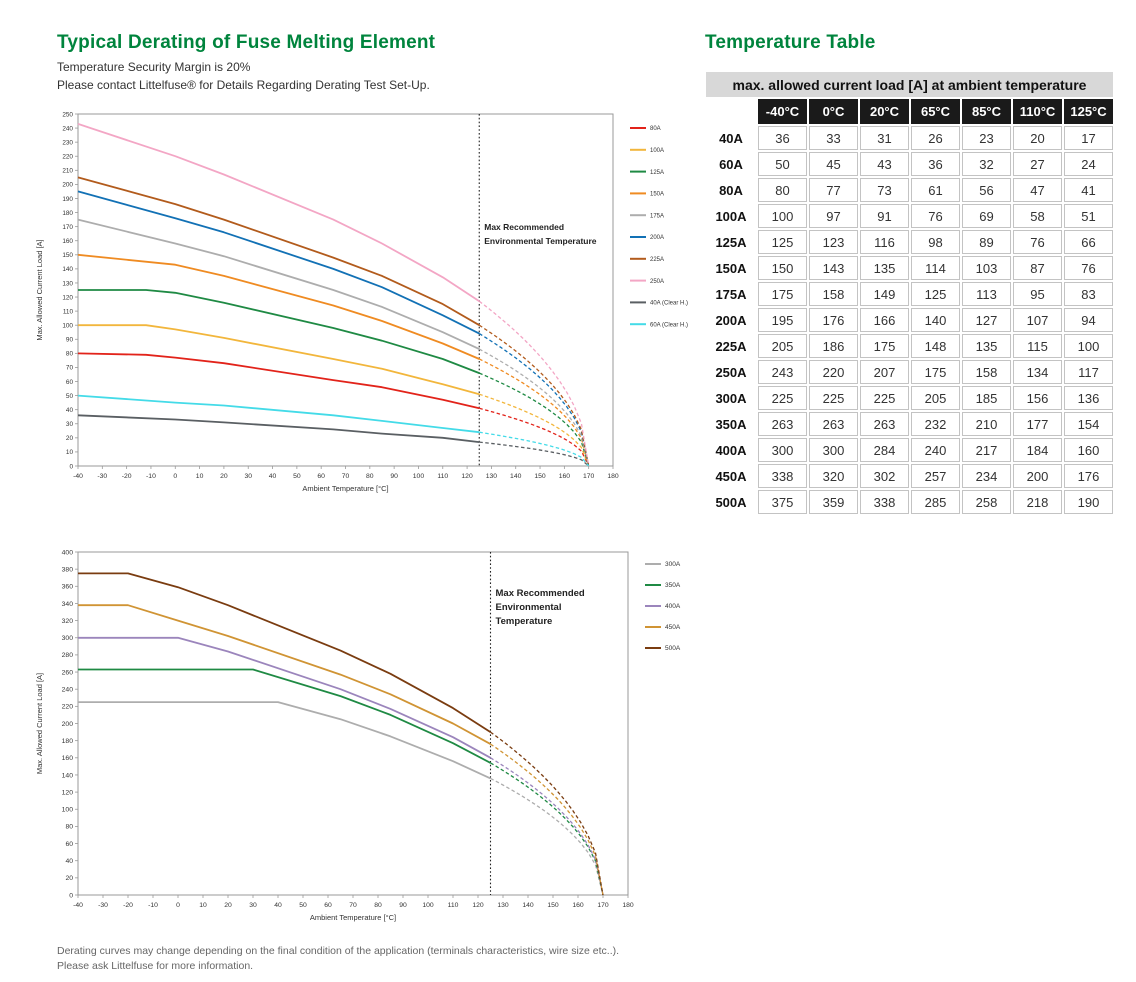 Image resolution: width=1136 pixels, height=982 pixels. Describe the element at coordinates (69, 861) in the screenshot. I see `y-tick-label: 40` at that location.